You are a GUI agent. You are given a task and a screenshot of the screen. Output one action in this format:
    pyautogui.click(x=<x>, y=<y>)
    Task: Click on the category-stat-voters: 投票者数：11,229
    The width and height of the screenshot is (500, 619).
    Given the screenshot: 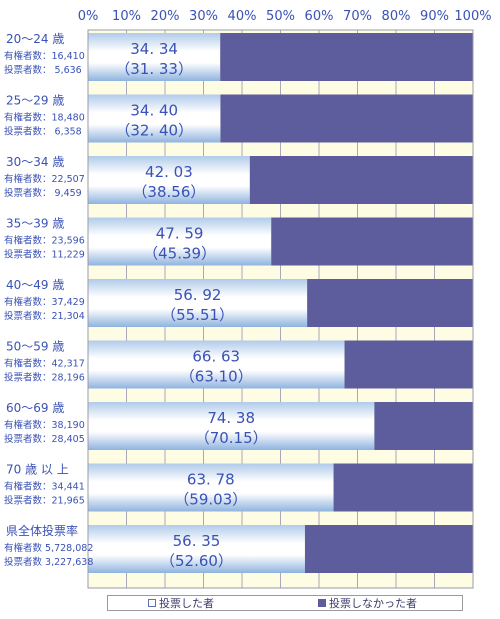 What is the action you would take?
    pyautogui.click(x=44, y=255)
    